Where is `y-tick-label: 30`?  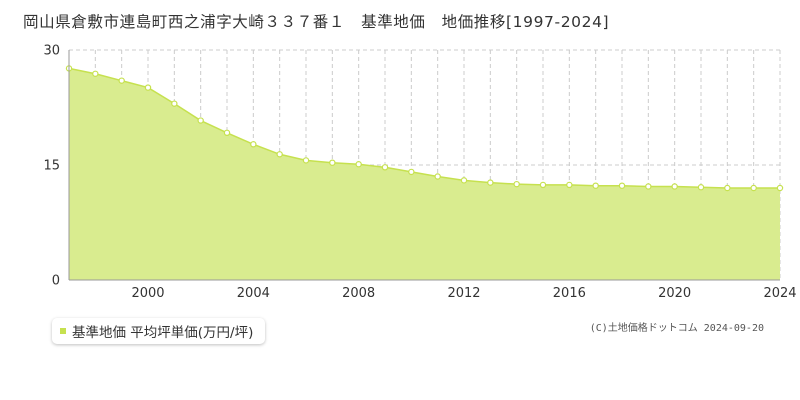
y-tick-label: 30 is located at coordinates (51, 51).